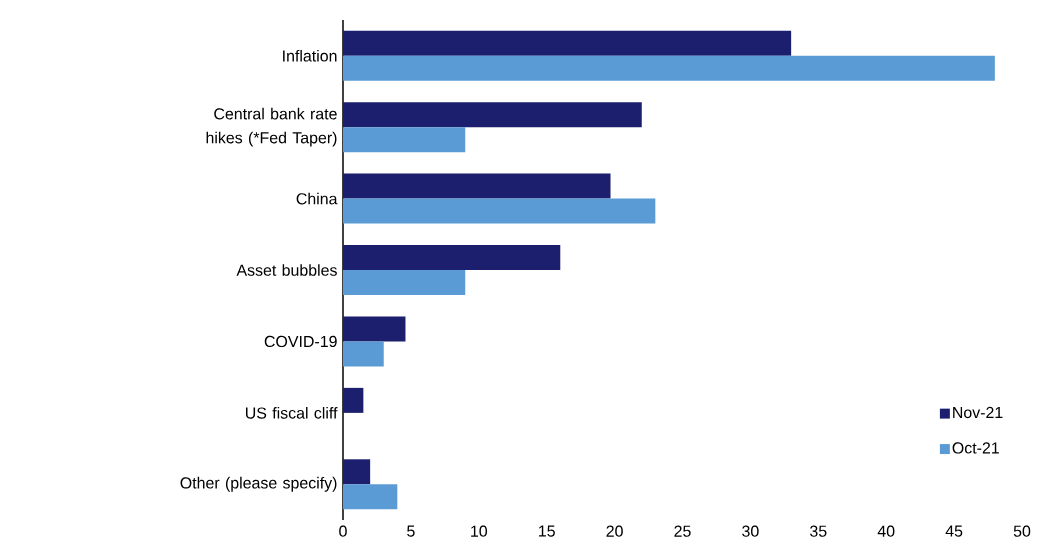 This screenshot has width=1043, height=553. I want to click on x-tick-label: 40, so click(886, 531).